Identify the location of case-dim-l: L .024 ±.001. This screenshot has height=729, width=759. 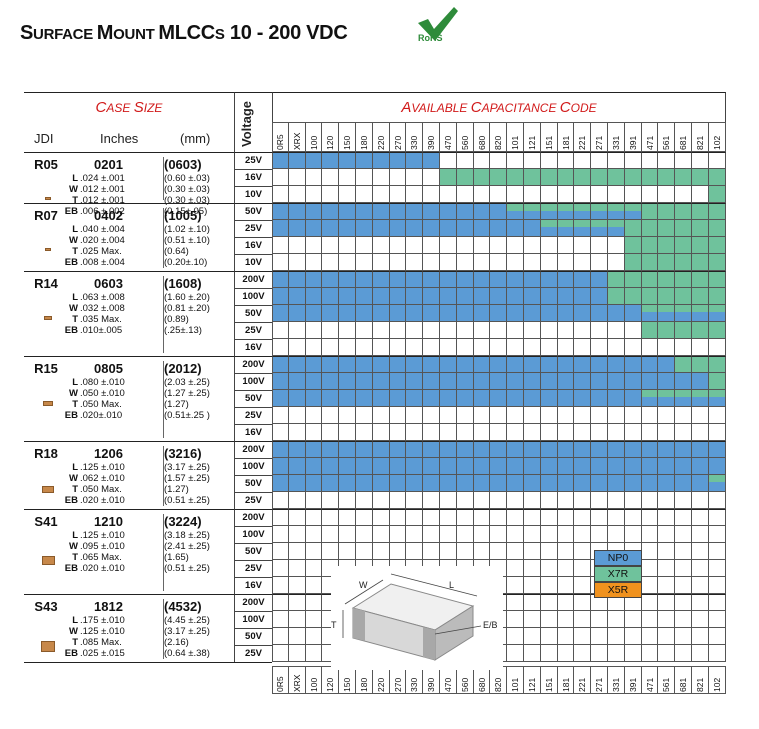
(98, 178).